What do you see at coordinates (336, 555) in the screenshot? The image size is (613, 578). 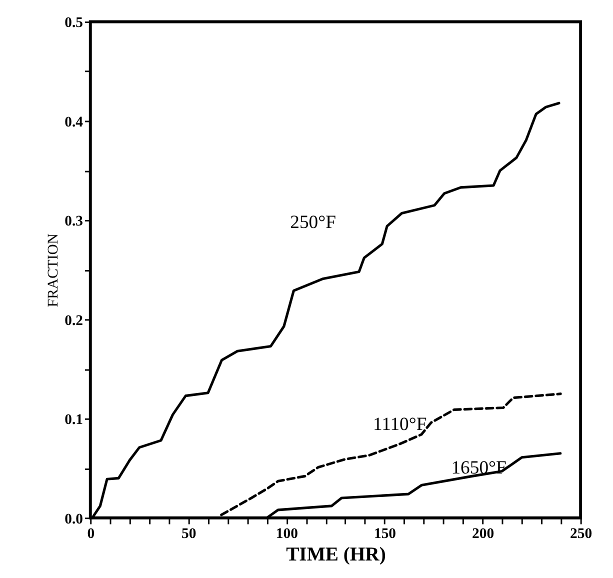 I see `x-axis-title: TIME (HR)` at bounding box center [336, 555].